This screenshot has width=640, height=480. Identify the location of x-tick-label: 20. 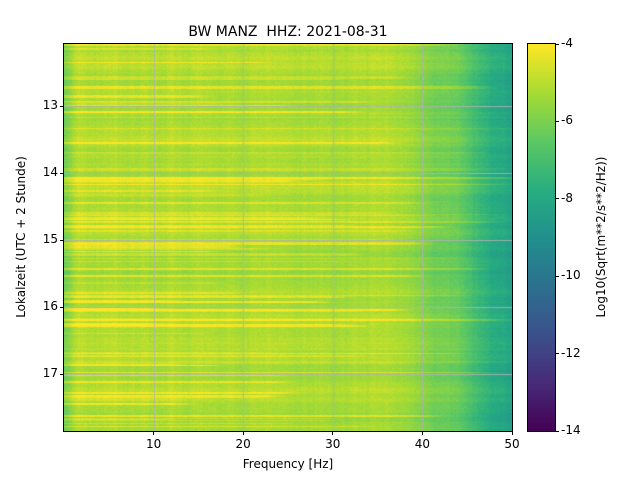
(243, 444).